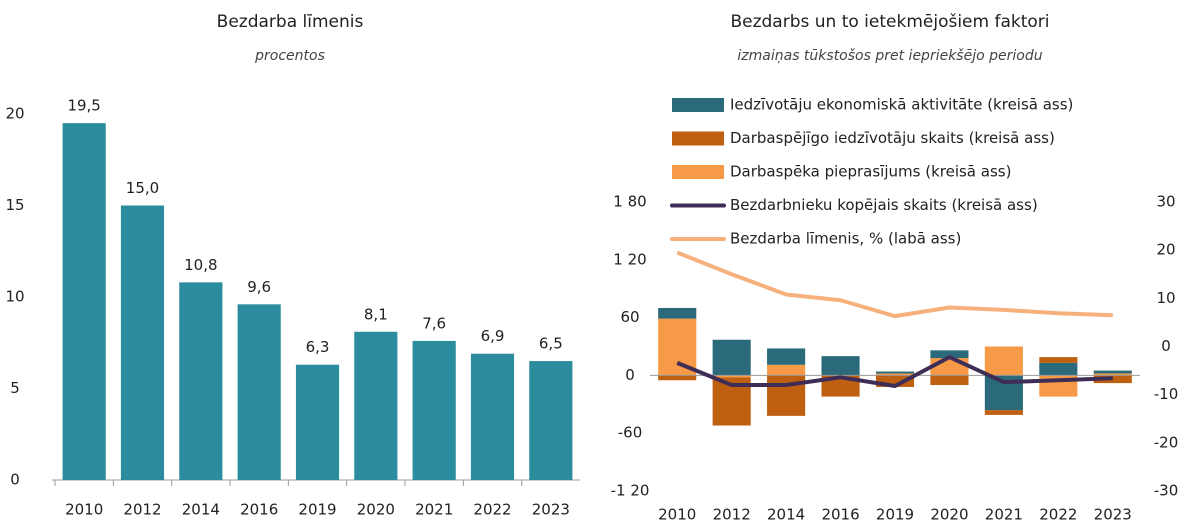 The width and height of the screenshot is (1192, 520). What do you see at coordinates (14, 297) in the screenshot?
I see `y-tick-label: 10` at bounding box center [14, 297].